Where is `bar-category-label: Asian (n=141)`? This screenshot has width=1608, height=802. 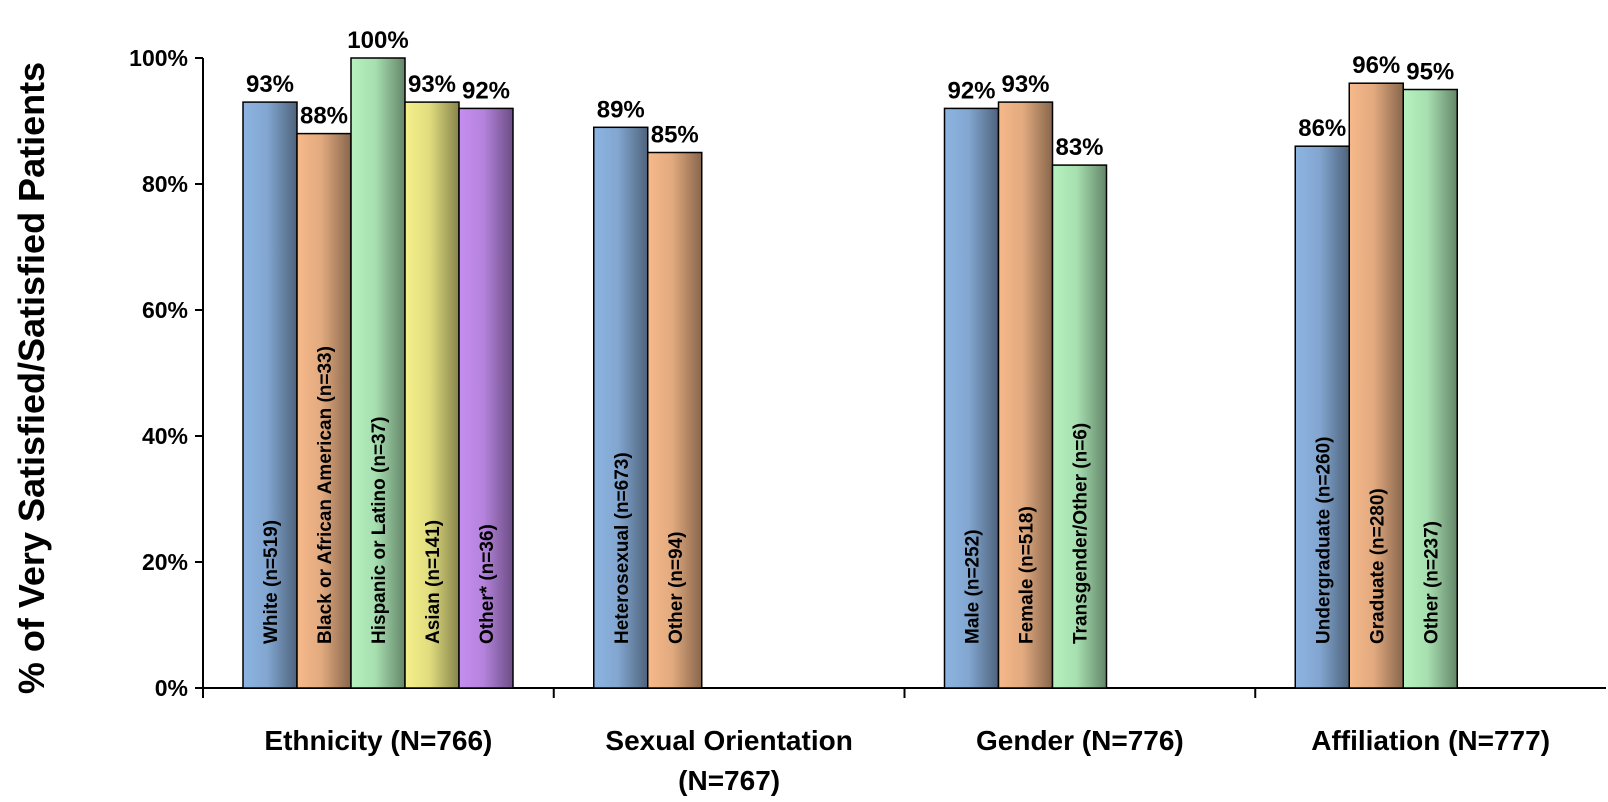 bar-category-label: Asian (n=141) is located at coordinates (433, 582).